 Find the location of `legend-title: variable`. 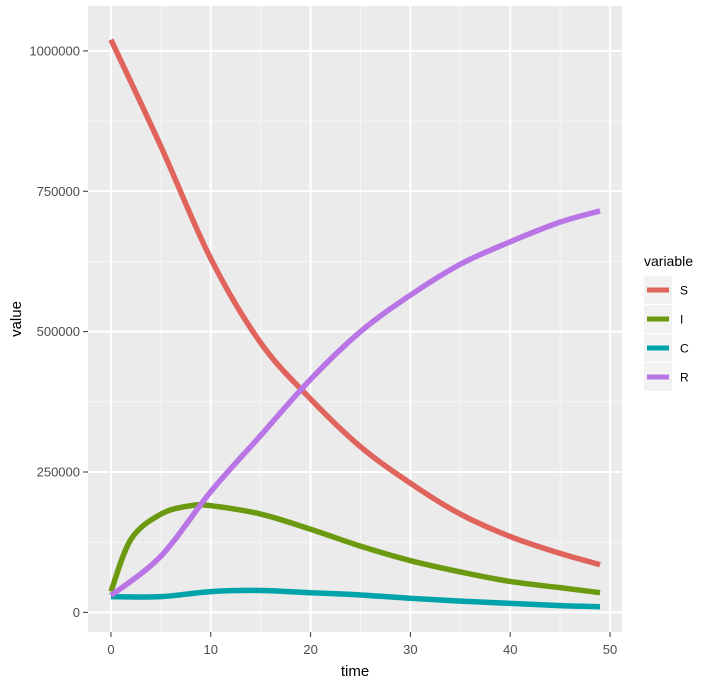

legend-title: variable is located at coordinates (668, 261).